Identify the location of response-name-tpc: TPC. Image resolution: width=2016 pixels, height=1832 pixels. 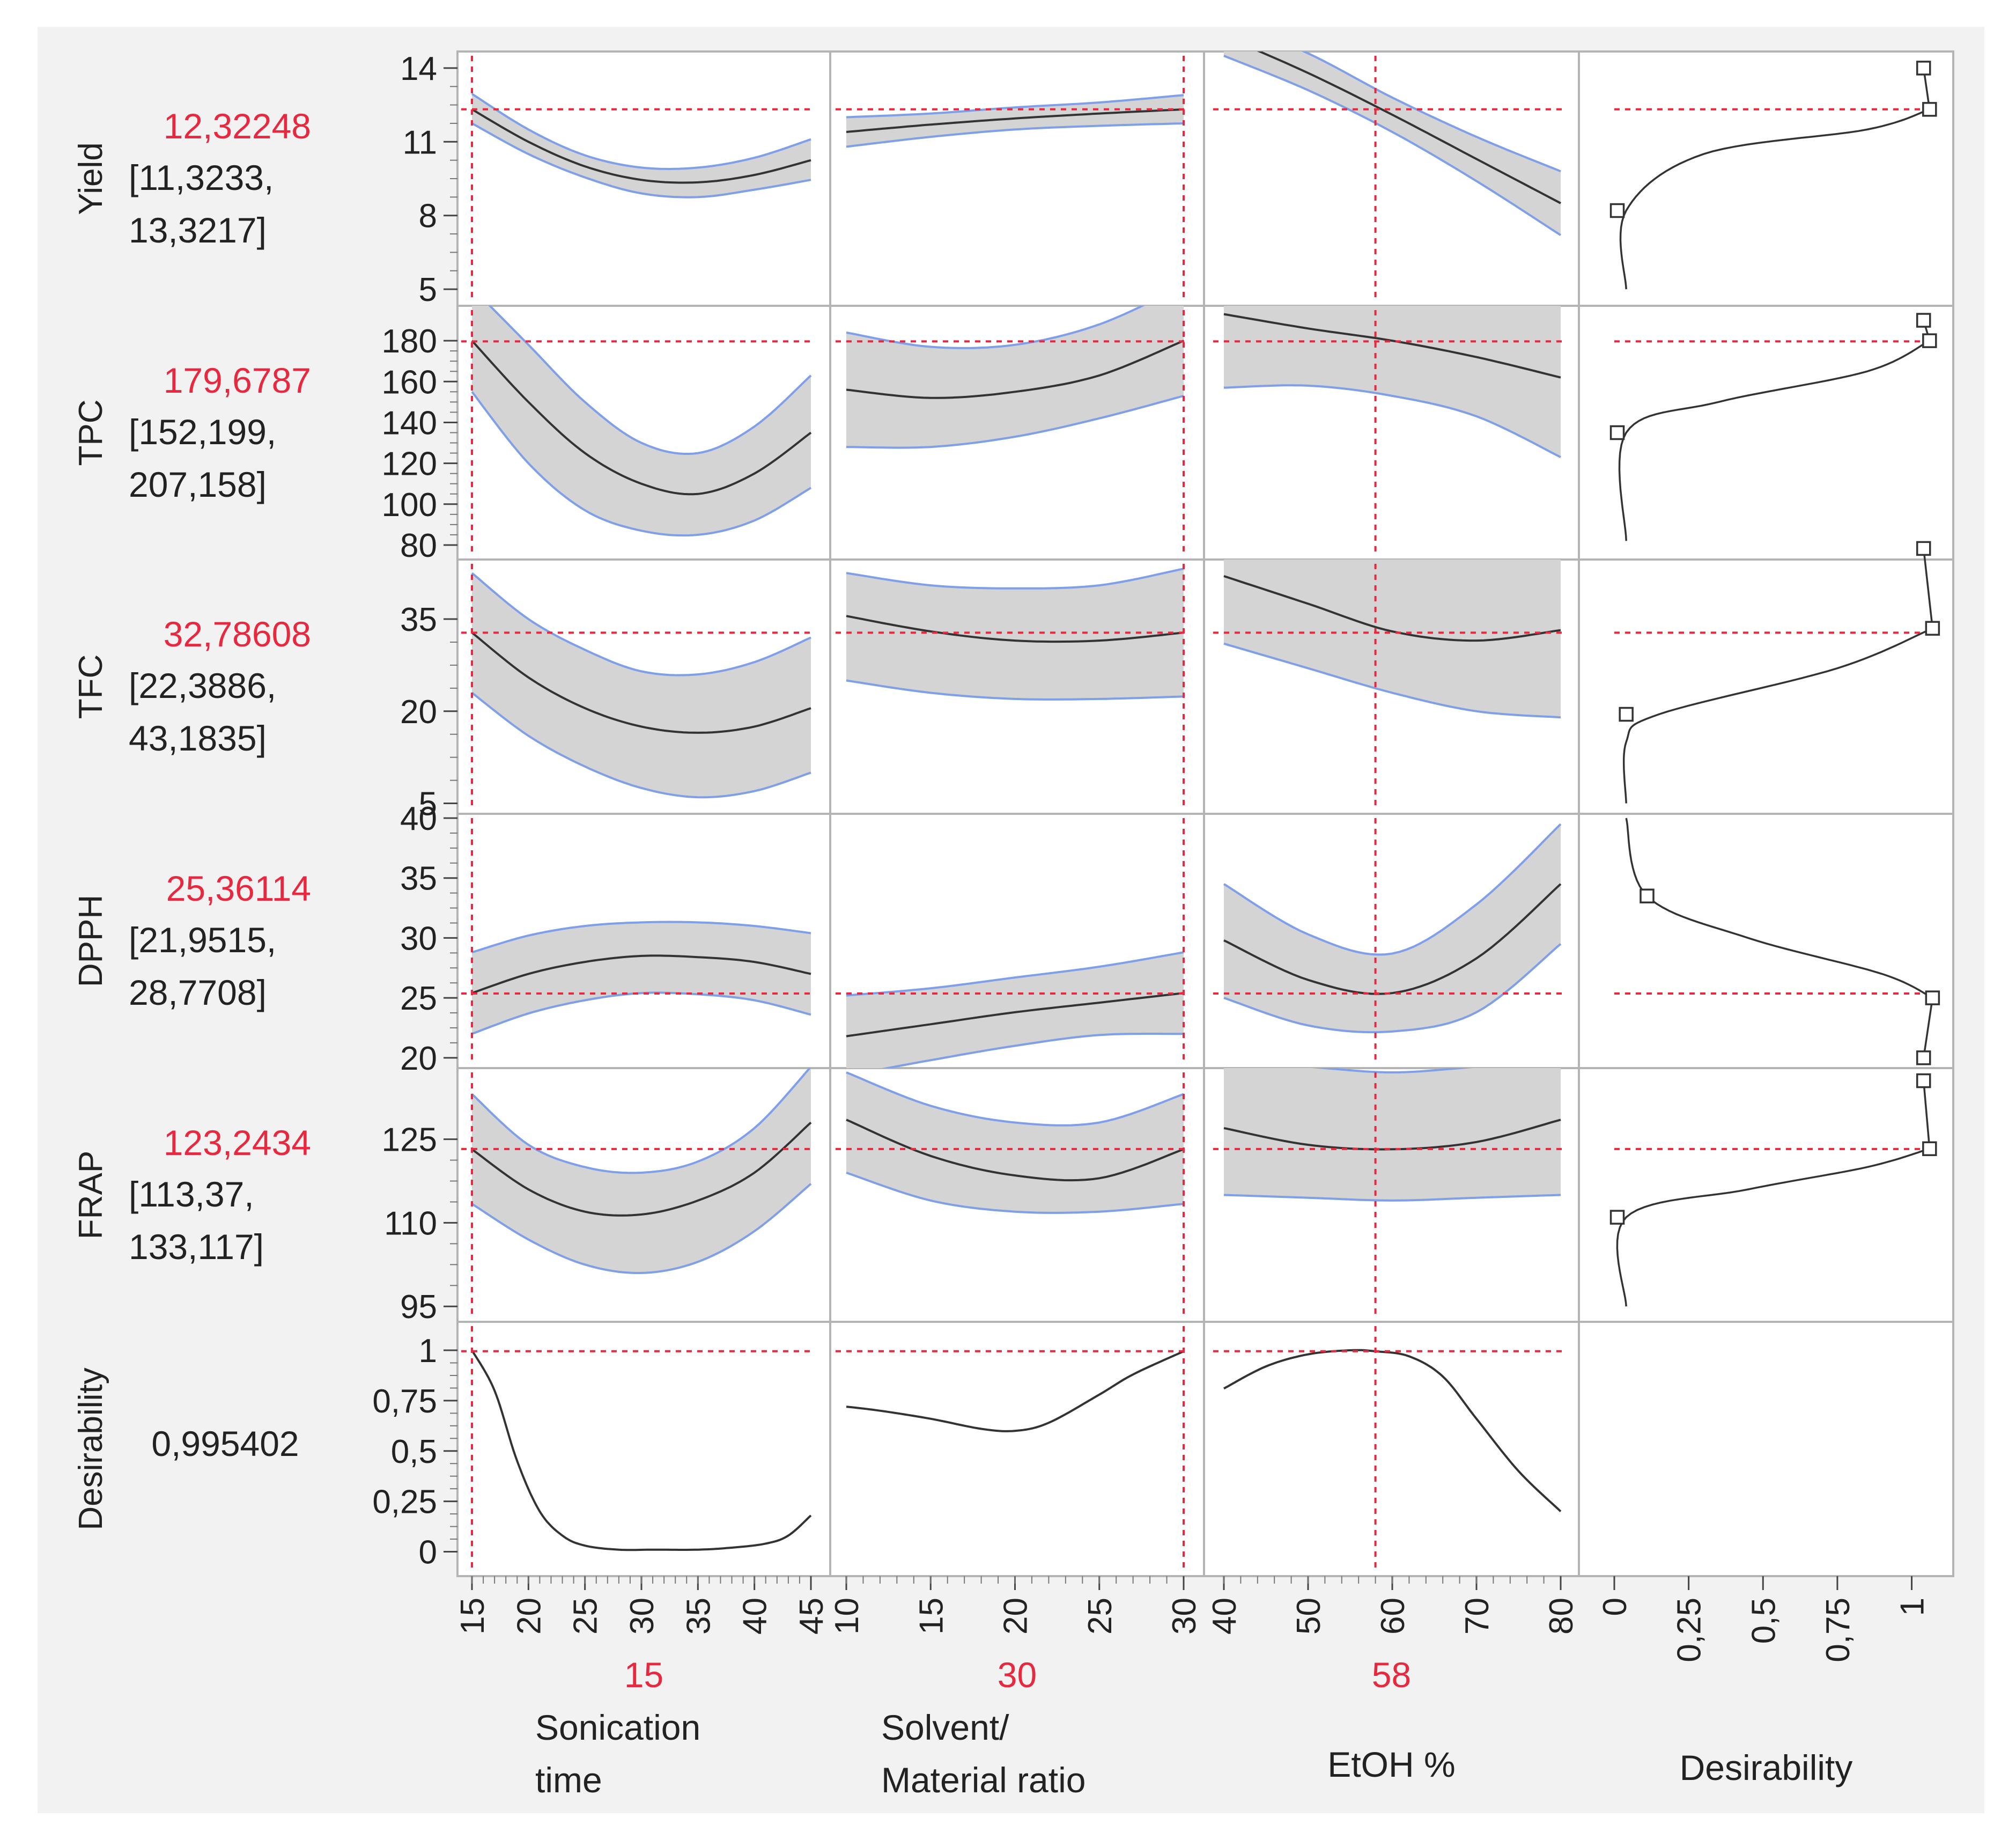
(90, 433).